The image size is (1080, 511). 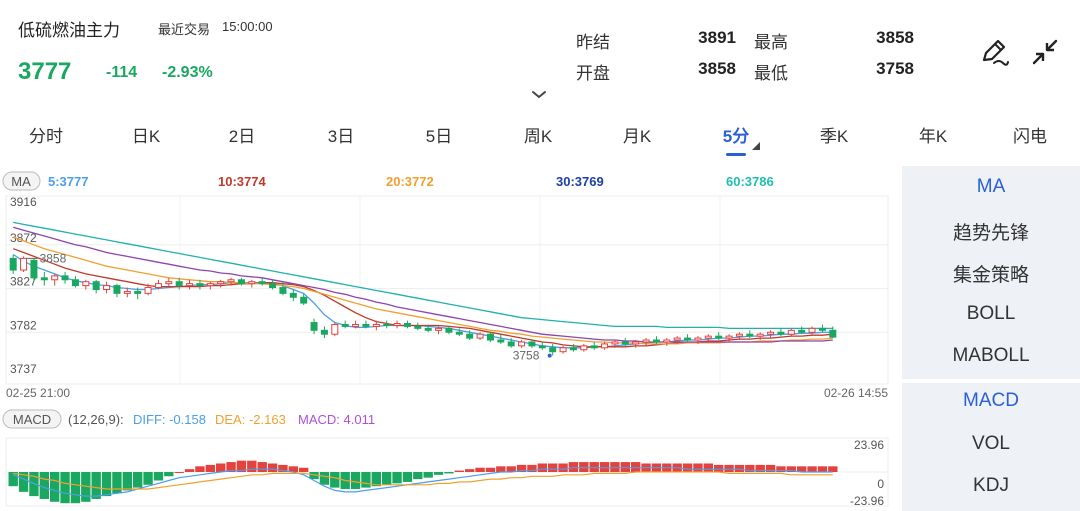 What do you see at coordinates (146, 136) in the screenshot?
I see `tab-1: 日K` at bounding box center [146, 136].